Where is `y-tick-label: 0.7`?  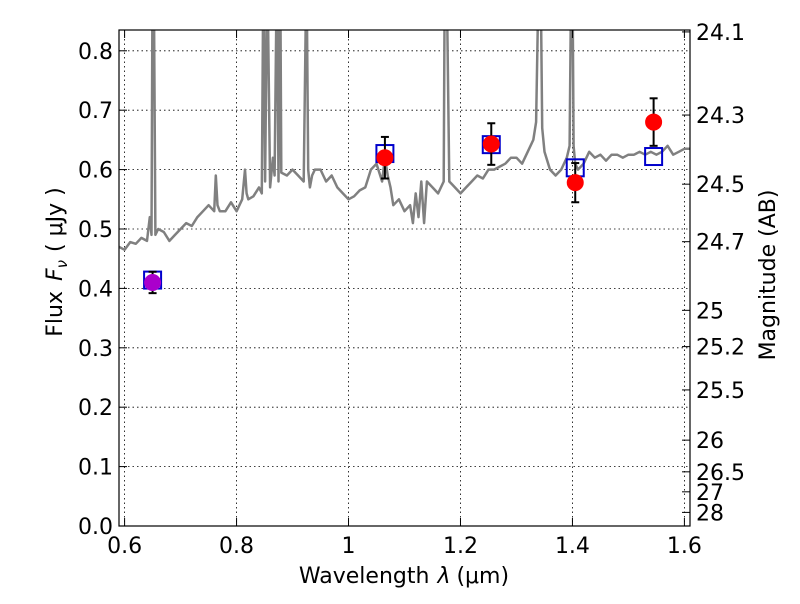
y-tick-label: 0.7 is located at coordinates (95, 111).